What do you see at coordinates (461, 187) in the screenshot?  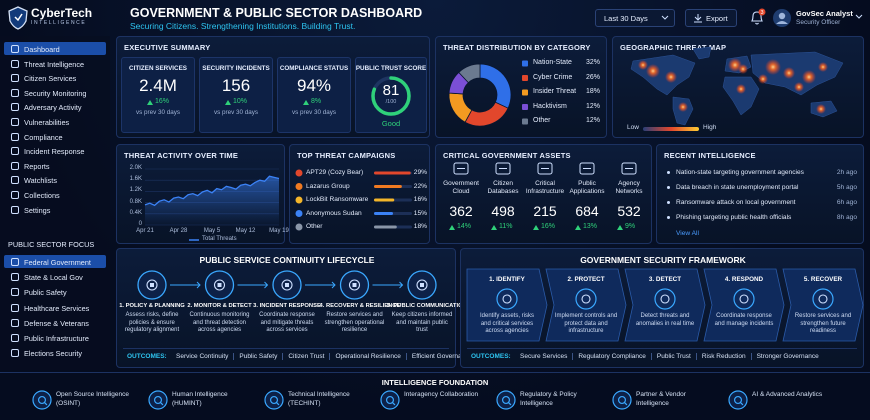 I see `asset-name: Government Cloud` at bounding box center [461, 187].